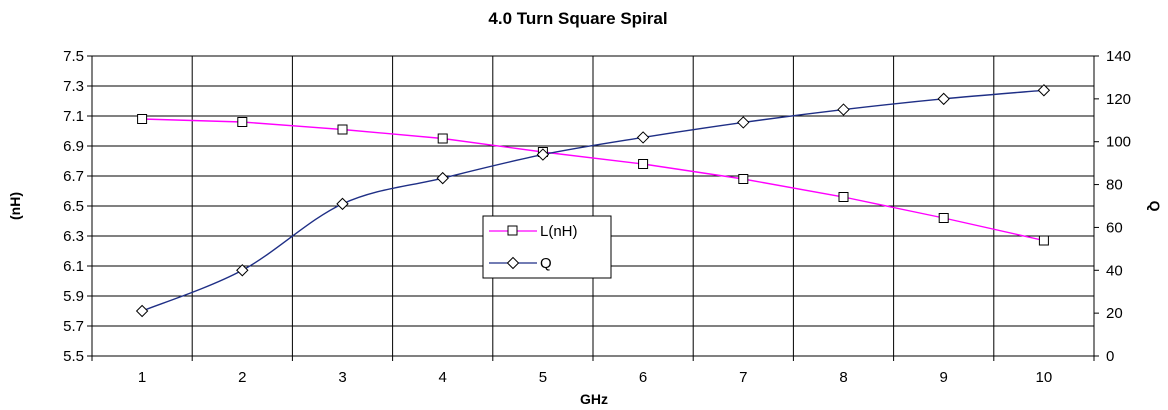 The width and height of the screenshot is (1168, 410). I want to click on x-axis: 1 2 3 4 5 6 7 8 9 10, so click(593, 371).